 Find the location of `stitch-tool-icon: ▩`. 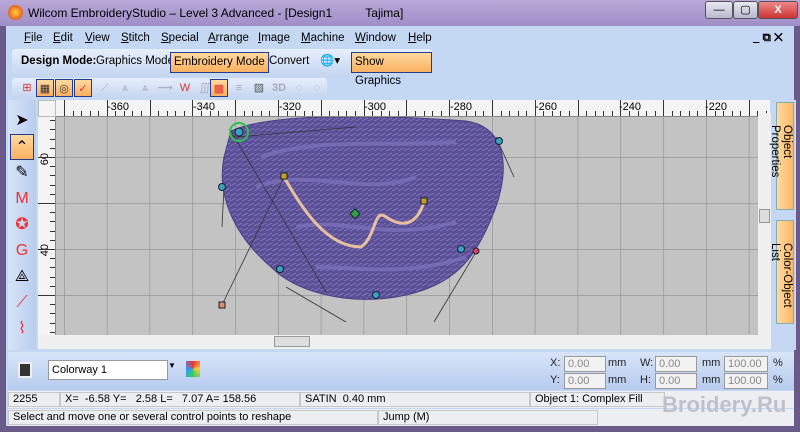

stitch-tool-icon: ▩ is located at coordinates (219, 88).